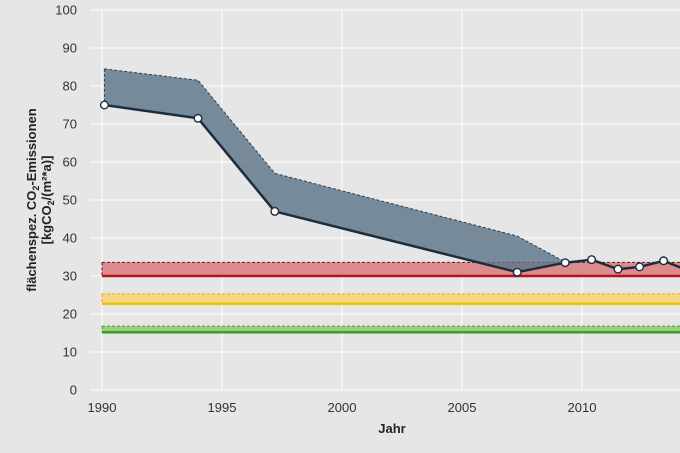  What do you see at coordinates (391, 329) in the screenshot?
I see `band-green` at bounding box center [391, 329].